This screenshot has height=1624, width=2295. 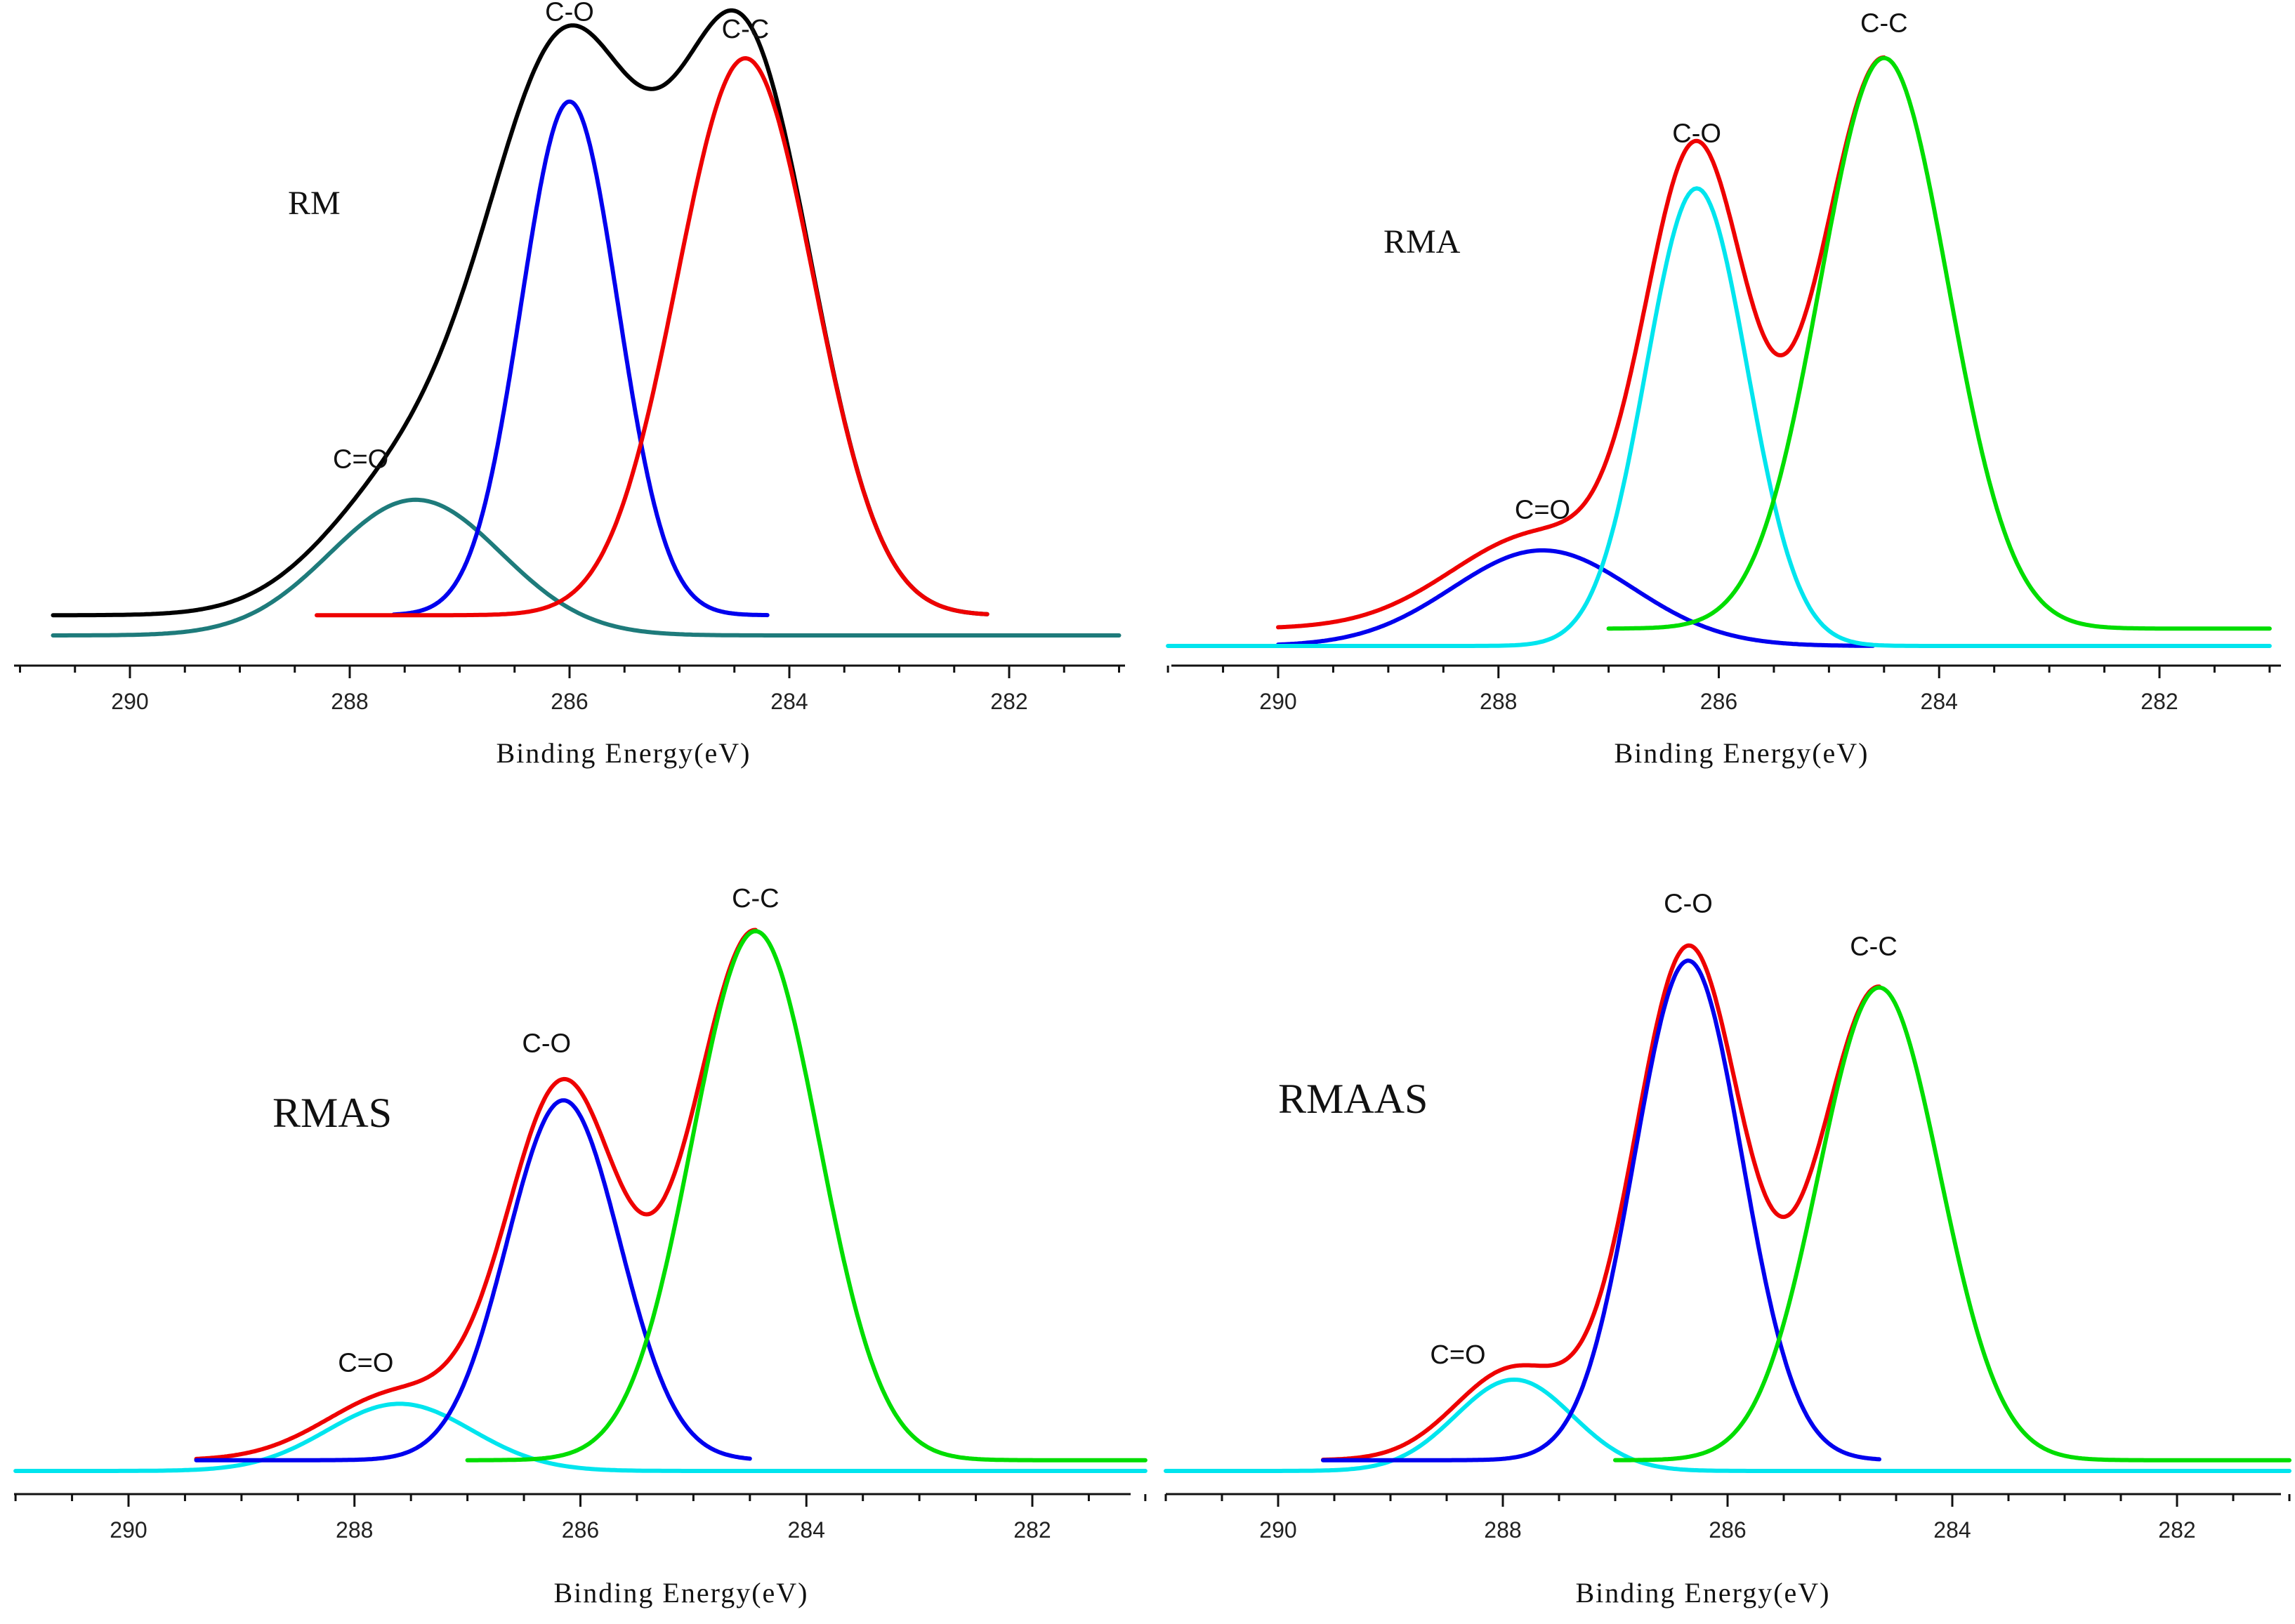 I want to click on peak-labels-rmas: C-O C-C C=O, so click(x=558, y=1131).